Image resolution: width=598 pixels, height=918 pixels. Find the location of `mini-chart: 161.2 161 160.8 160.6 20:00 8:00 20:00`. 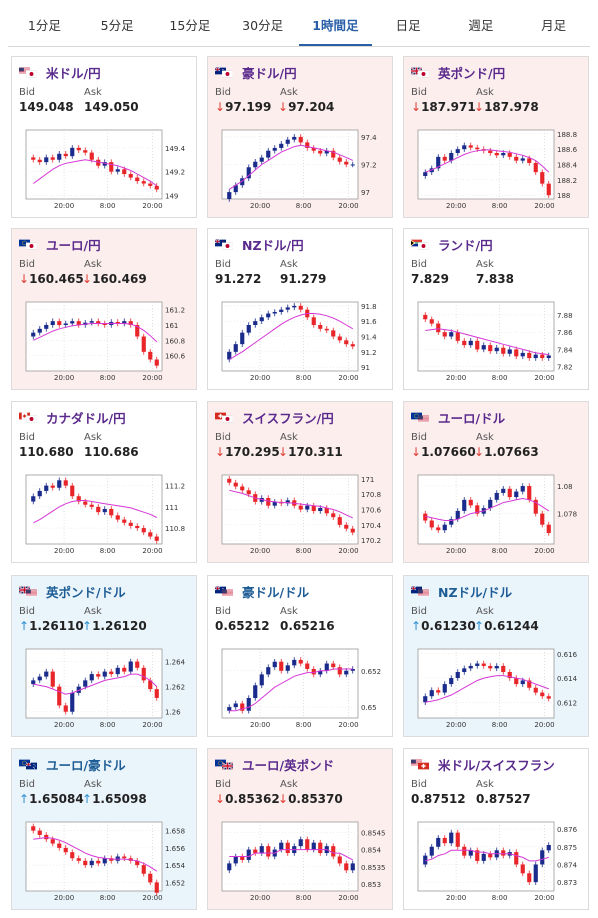

mini-chart: 161.2 161 160.8 160.6 20:00 8:00 20:00 is located at coordinates (104, 343).